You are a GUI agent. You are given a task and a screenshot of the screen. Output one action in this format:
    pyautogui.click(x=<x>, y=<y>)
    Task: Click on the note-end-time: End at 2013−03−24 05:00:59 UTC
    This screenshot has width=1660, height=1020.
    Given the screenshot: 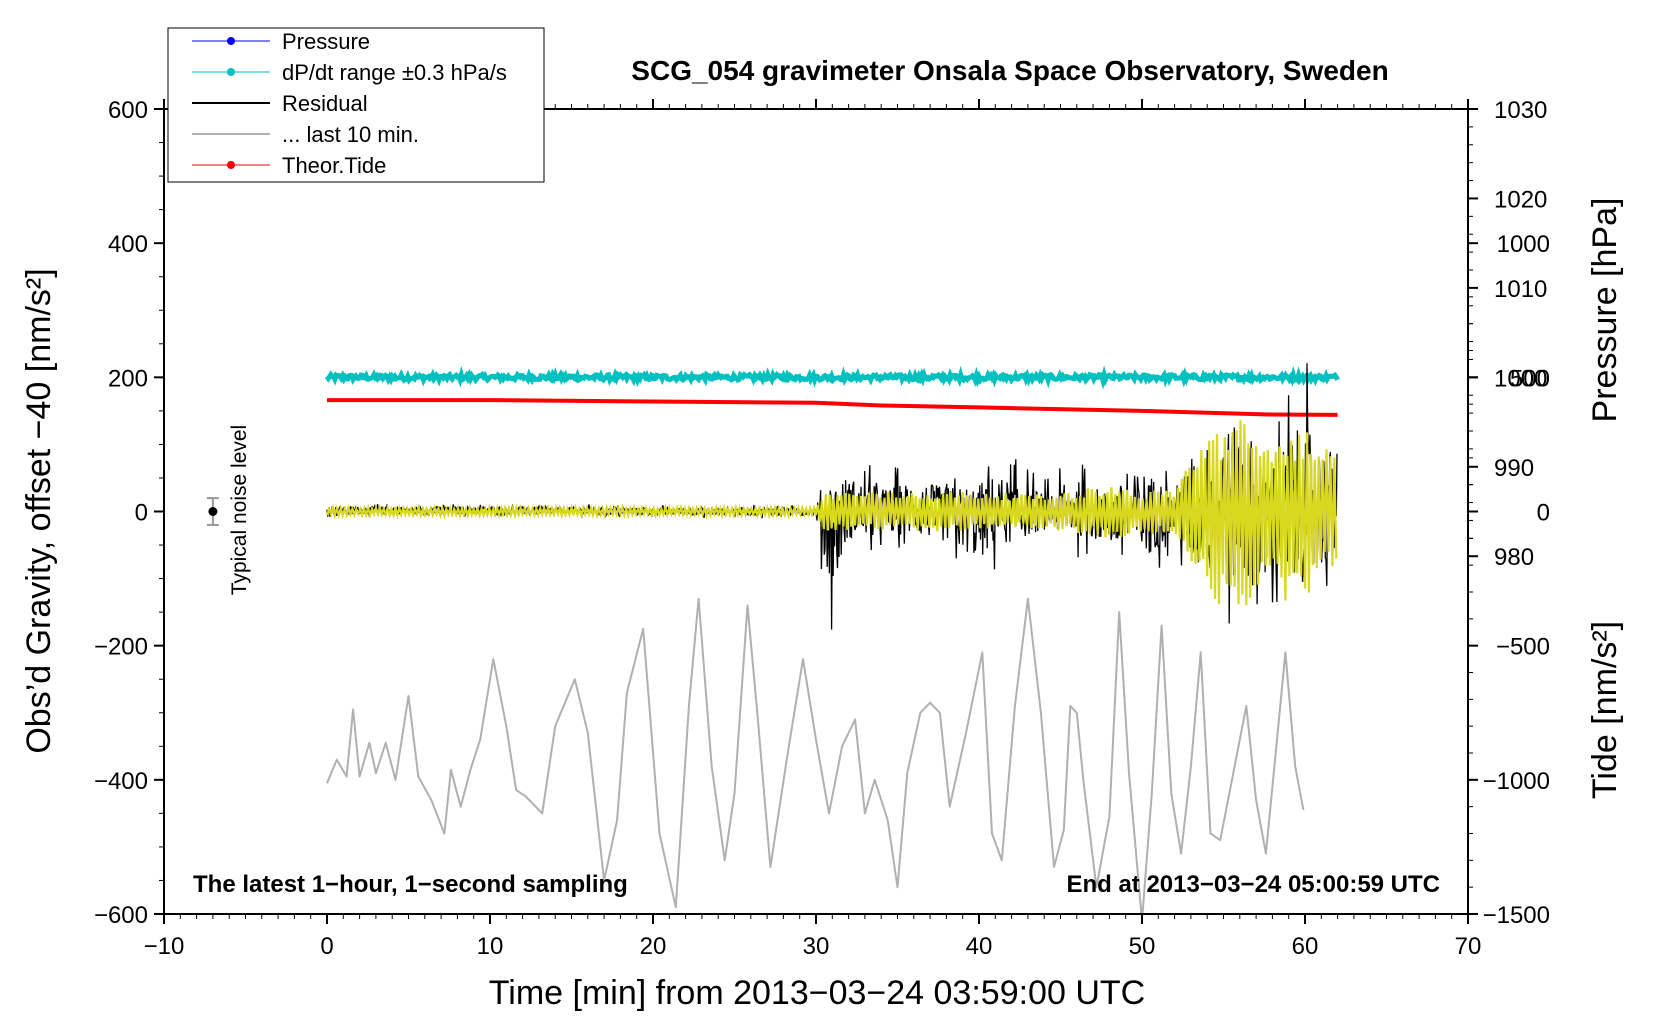 What is the action you would take?
    pyautogui.click(x=1253, y=884)
    